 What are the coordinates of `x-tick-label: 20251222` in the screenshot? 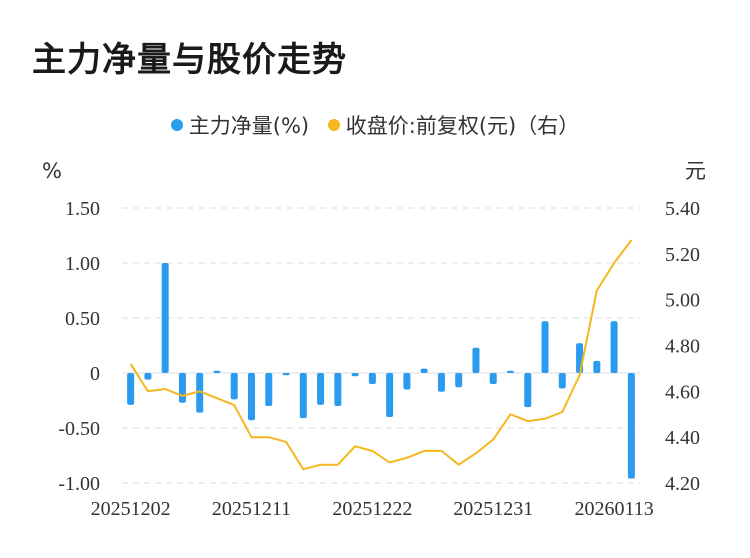 It's located at (372, 509).